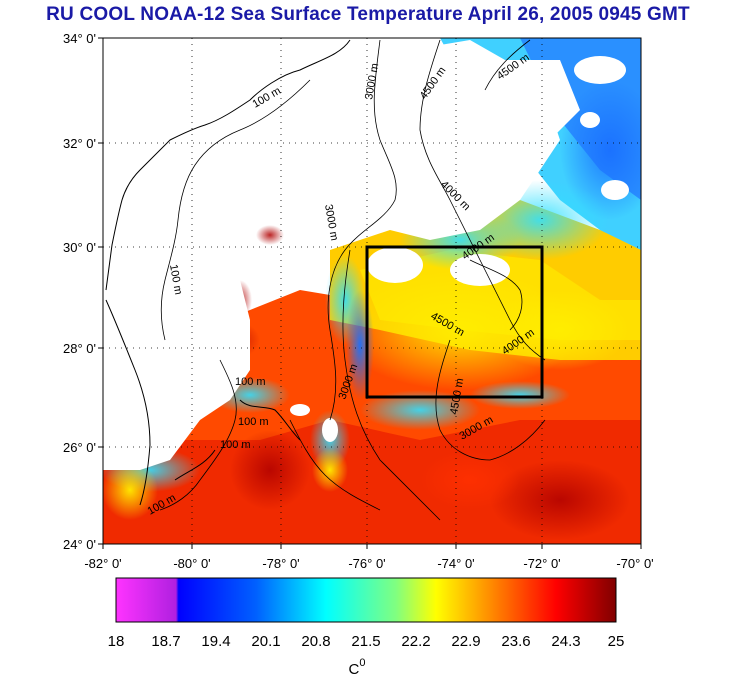 Image resolution: width=736 pixels, height=680 pixels. What do you see at coordinates (362, 663) in the screenshot?
I see `colorbar-unit-superscript: 0` at bounding box center [362, 663].